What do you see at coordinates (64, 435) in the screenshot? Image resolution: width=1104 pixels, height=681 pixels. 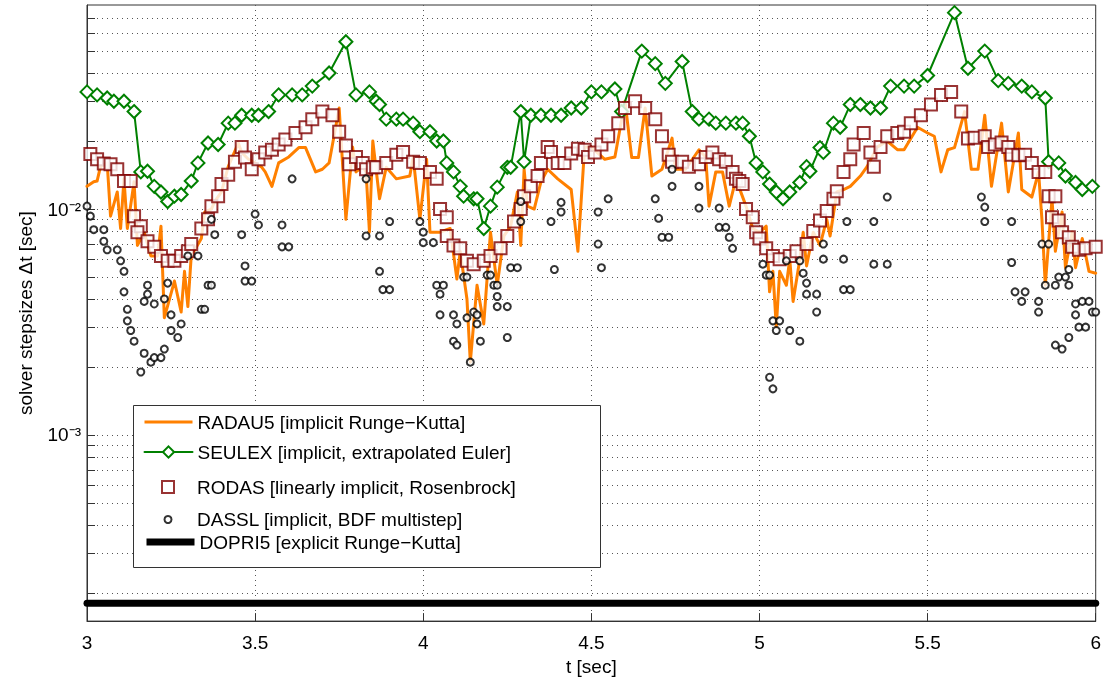 I see `y-tick-label: 10⁻³` at bounding box center [64, 435].